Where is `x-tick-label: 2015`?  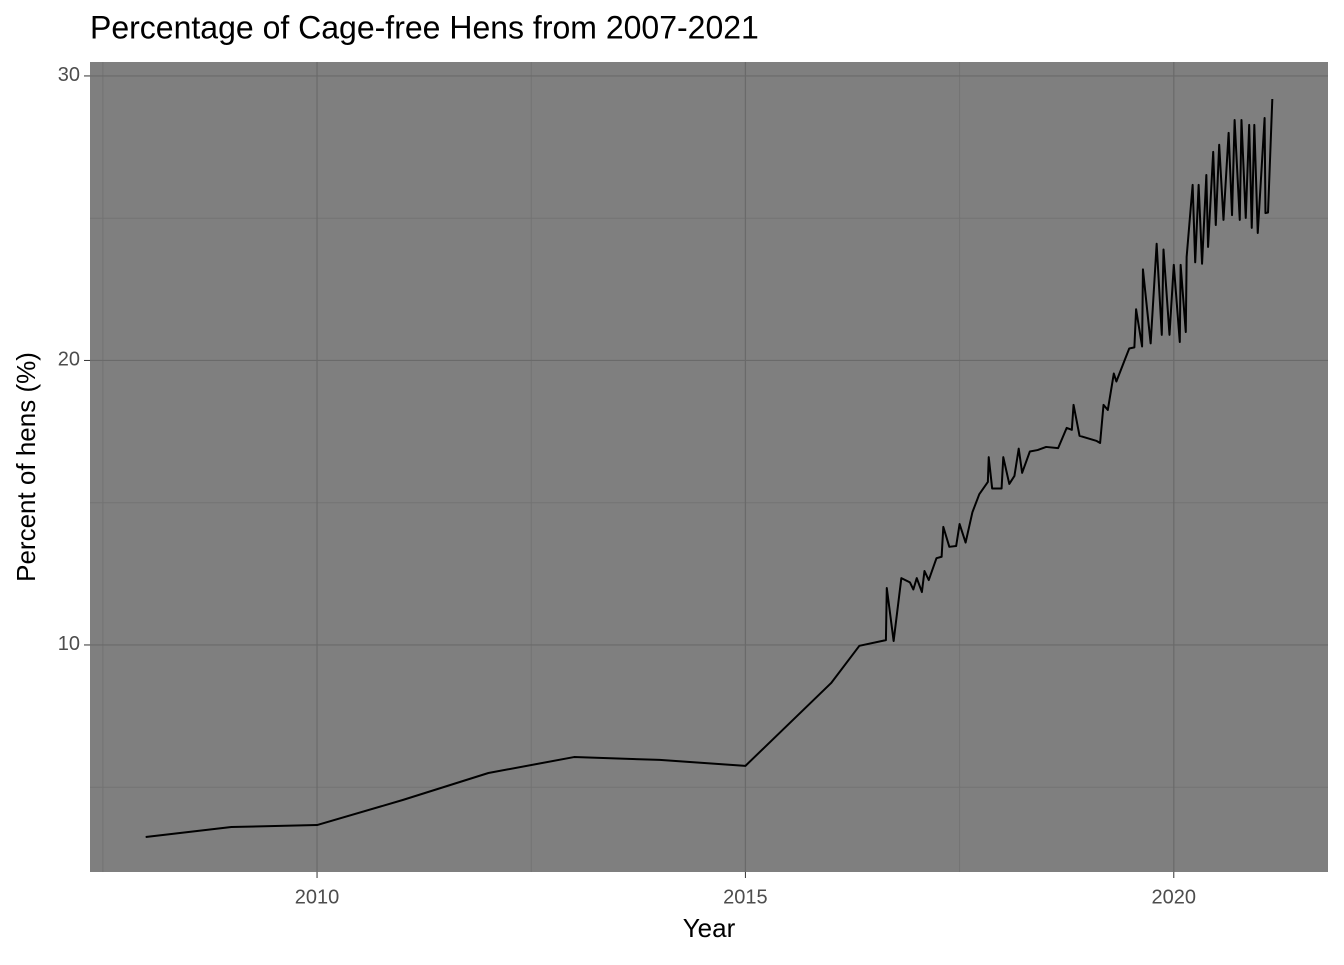
x-tick-label: 2015 is located at coordinates (745, 897).